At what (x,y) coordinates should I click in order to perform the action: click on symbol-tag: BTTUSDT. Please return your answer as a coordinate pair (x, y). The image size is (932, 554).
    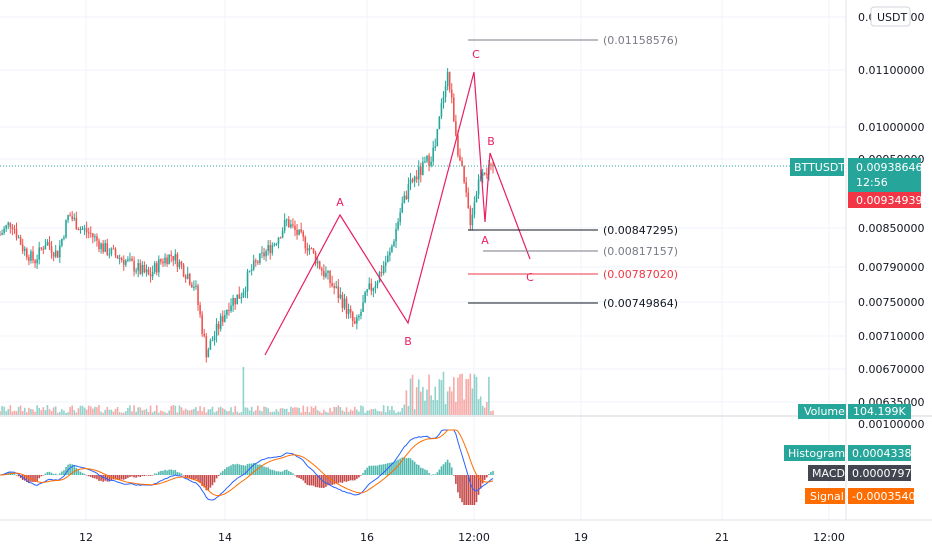
    Looking at the image, I should click on (817, 167).